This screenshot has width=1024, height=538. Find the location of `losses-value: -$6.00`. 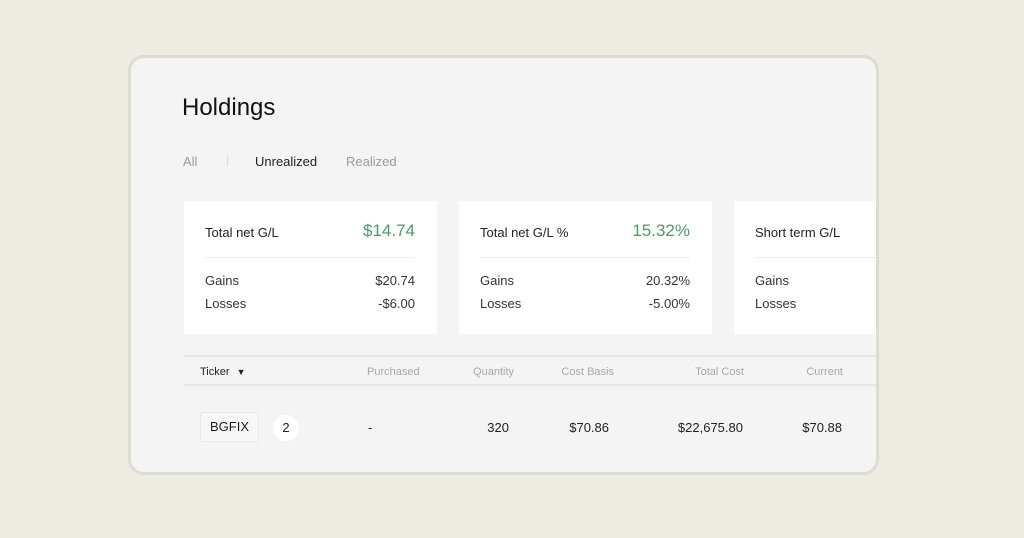

losses-value: -$6.00 is located at coordinates (396, 303).